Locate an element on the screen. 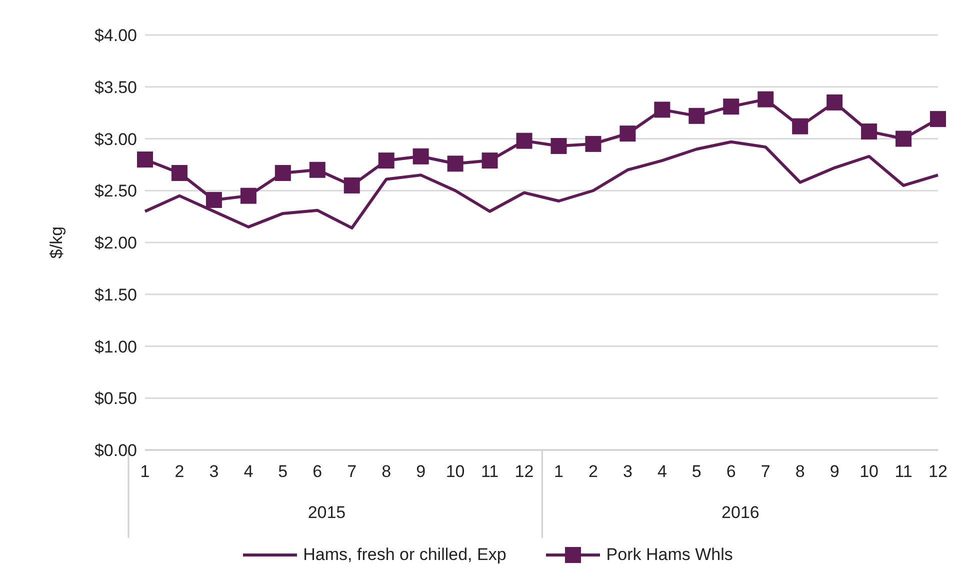 The image size is (956, 580). line-series is located at coordinates (542, 185).